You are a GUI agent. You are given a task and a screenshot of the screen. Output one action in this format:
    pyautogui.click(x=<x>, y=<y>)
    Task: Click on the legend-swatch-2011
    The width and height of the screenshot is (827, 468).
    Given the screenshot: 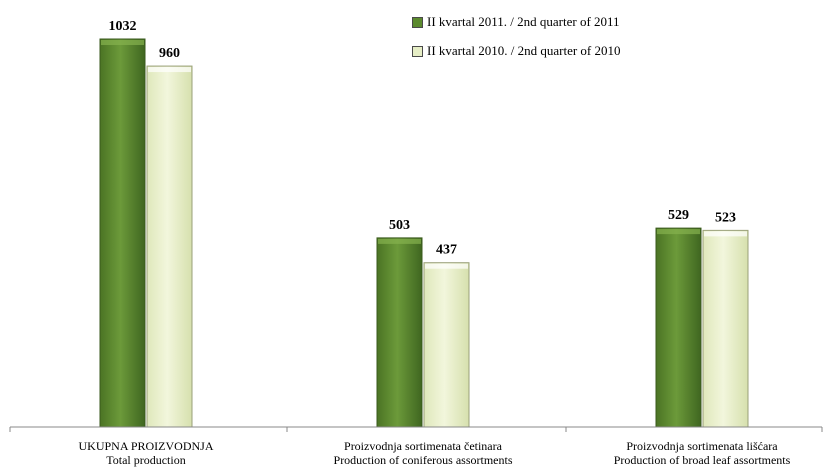 What is the action you would take?
    pyautogui.click(x=417, y=22)
    